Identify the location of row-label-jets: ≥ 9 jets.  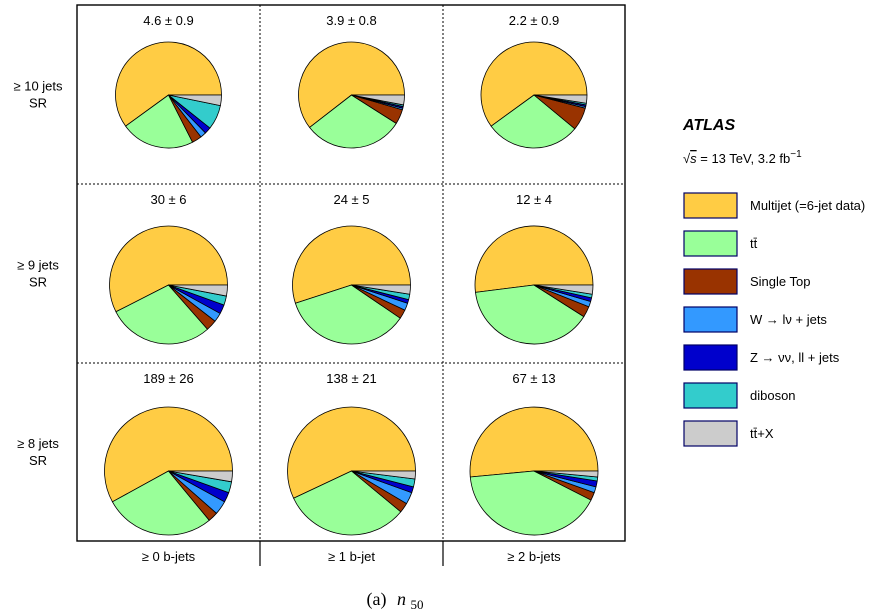
(38, 265).